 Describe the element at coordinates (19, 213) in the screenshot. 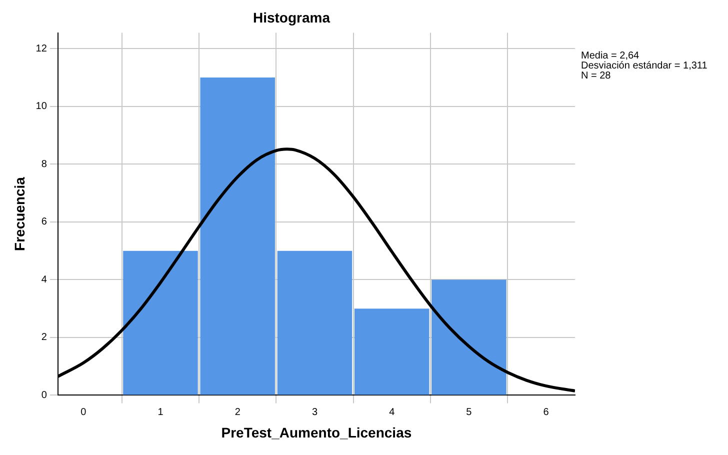

I see `y-axis-title: Frecuencia` at that location.